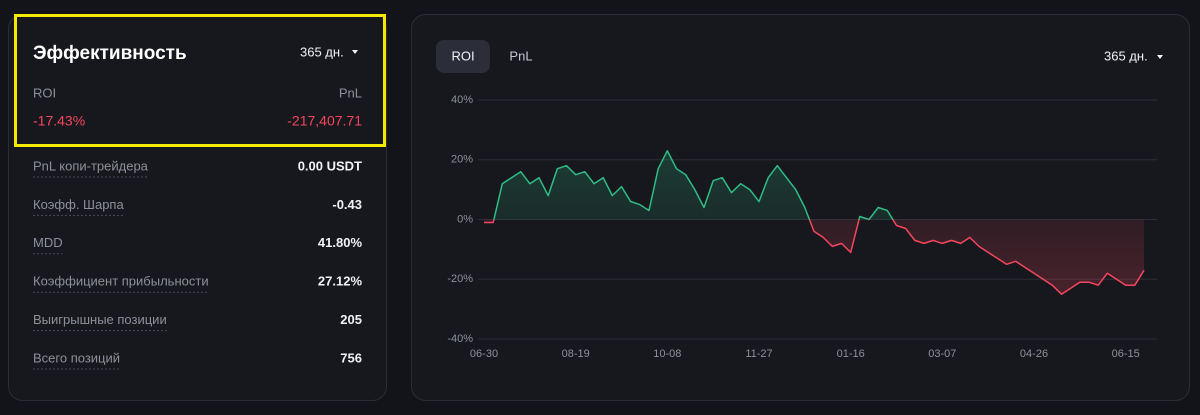  I want to click on area-negative, so click(814, 257).